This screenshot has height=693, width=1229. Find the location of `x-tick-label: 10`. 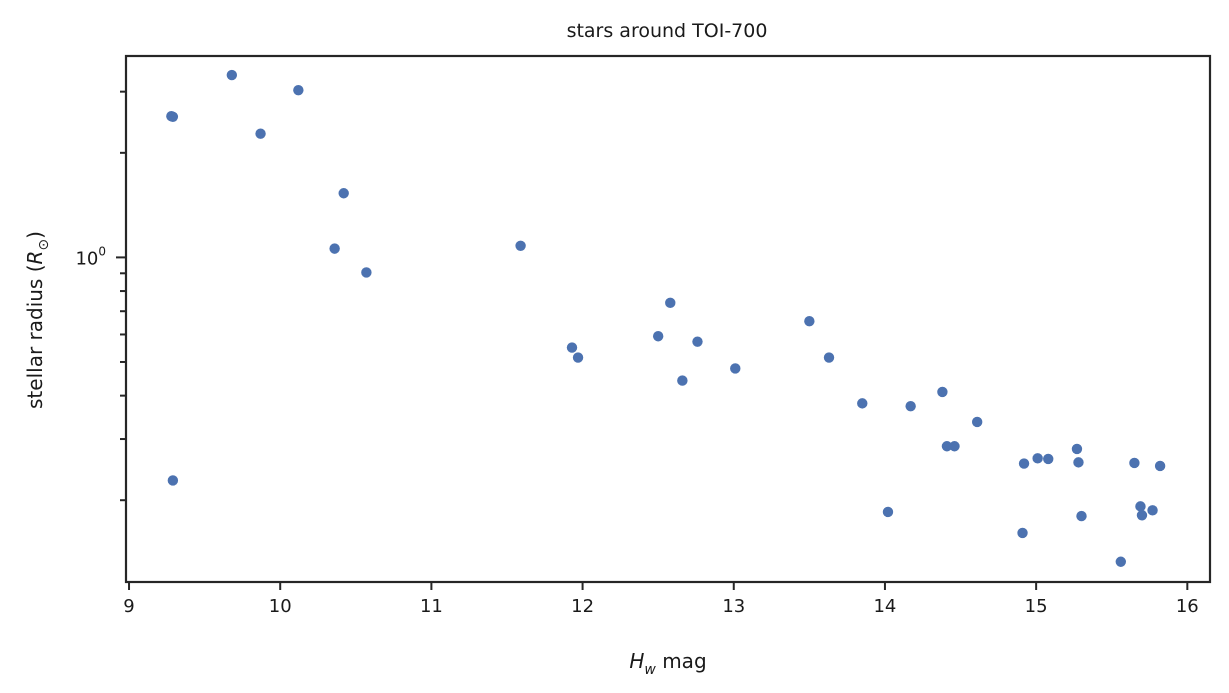

x-tick-label: 10 is located at coordinates (280, 606).